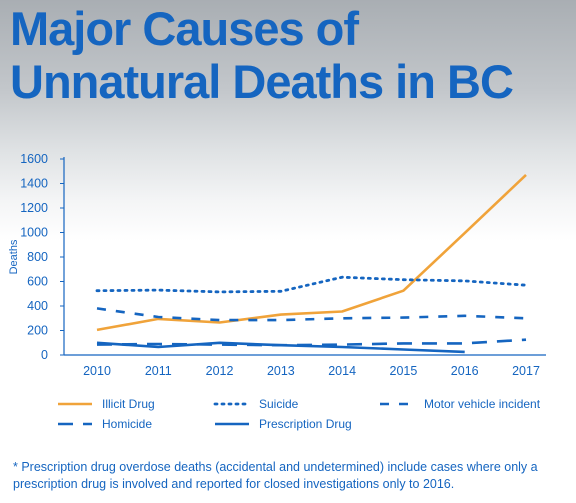  What do you see at coordinates (342, 371) in the screenshot?
I see `x-tick-label: 2014` at bounding box center [342, 371].